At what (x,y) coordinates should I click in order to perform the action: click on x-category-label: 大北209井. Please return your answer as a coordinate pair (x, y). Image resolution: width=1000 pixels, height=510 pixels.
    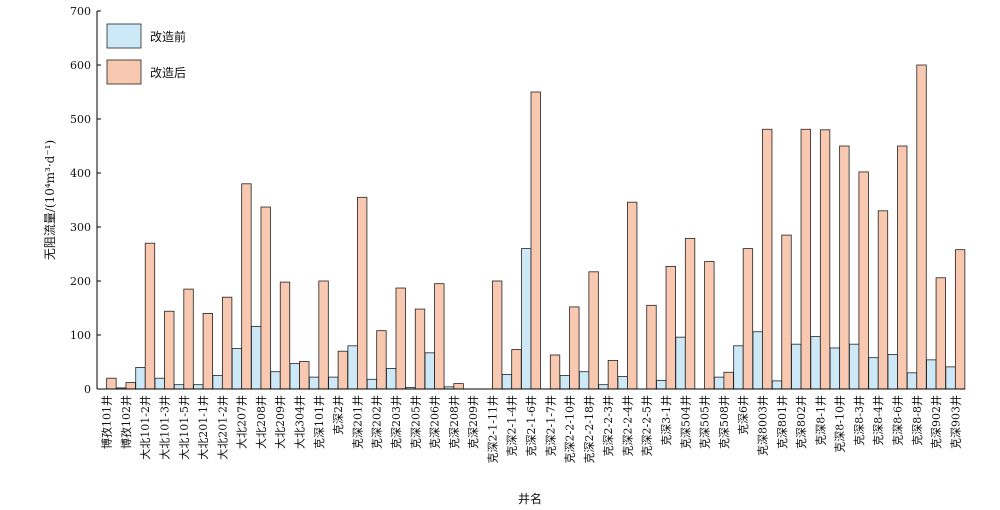
    Looking at the image, I should click on (280, 422).